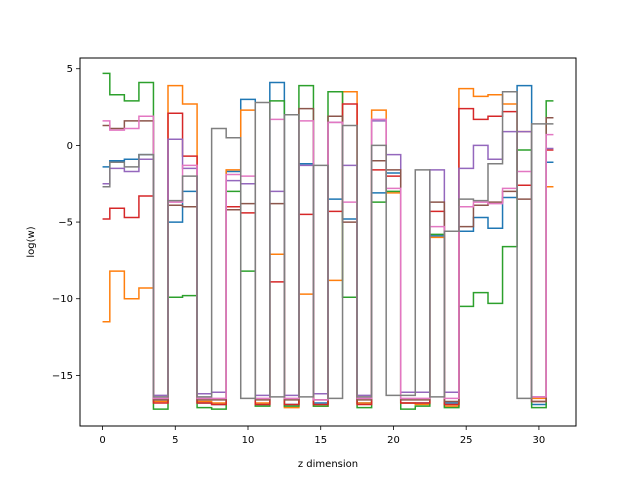 This screenshot has width=640, height=480. What do you see at coordinates (248, 440) in the screenshot?
I see `x-tick-label: 10` at bounding box center [248, 440].